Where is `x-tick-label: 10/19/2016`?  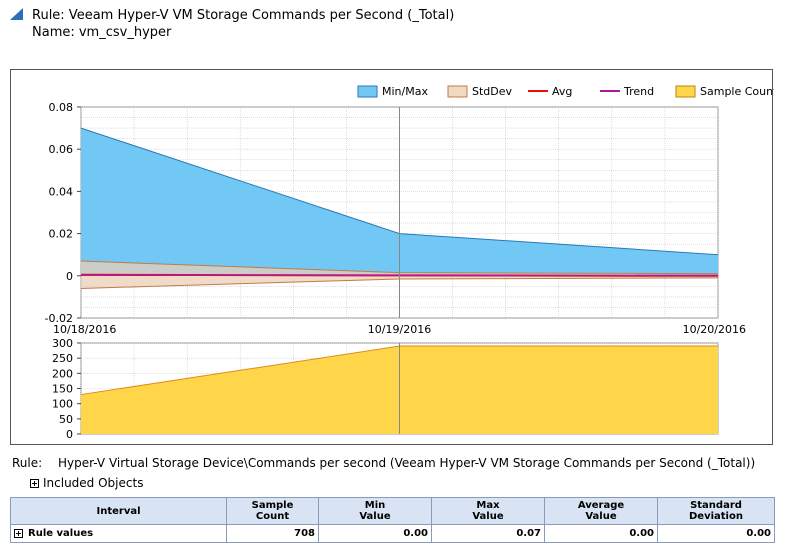 x-tick-label: 10/19/2016 is located at coordinates (399, 329).